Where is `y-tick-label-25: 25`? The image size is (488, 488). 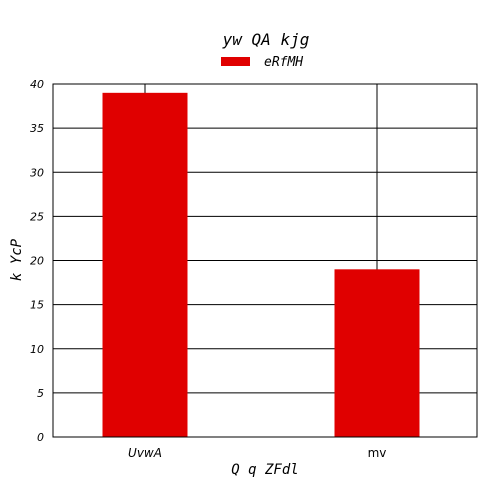
y-tick-label-25: 25 is located at coordinates (37, 216).